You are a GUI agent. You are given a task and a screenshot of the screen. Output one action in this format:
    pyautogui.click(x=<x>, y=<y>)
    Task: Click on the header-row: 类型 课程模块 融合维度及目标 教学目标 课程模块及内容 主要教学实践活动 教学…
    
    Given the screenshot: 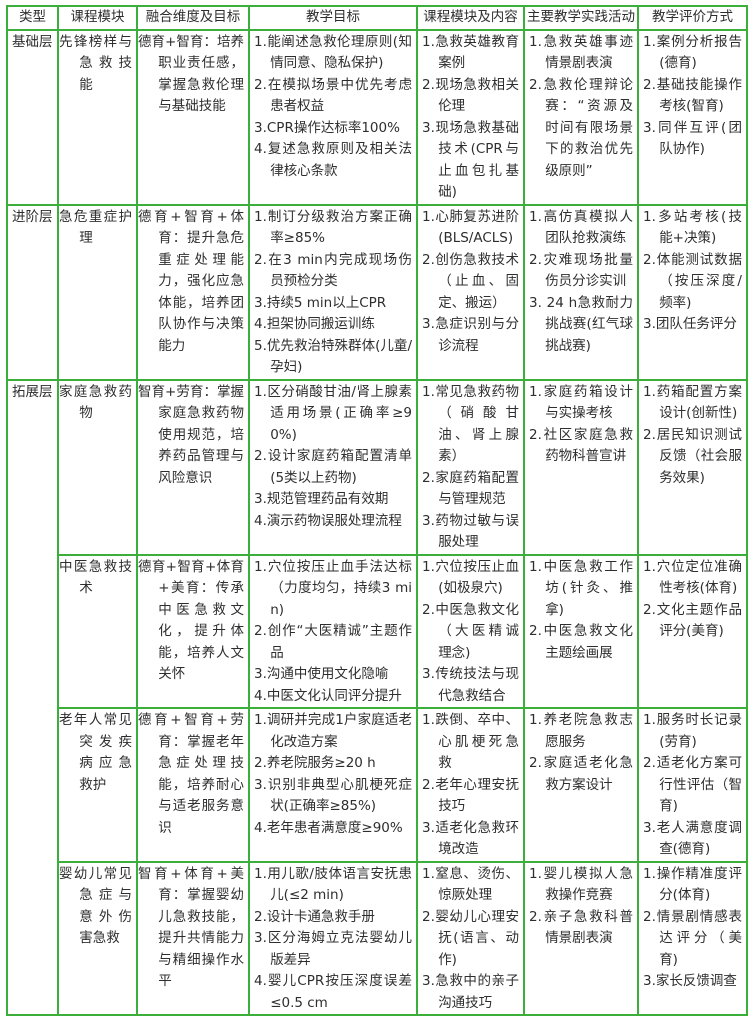 What is the action you would take?
    pyautogui.click(x=377, y=18)
    